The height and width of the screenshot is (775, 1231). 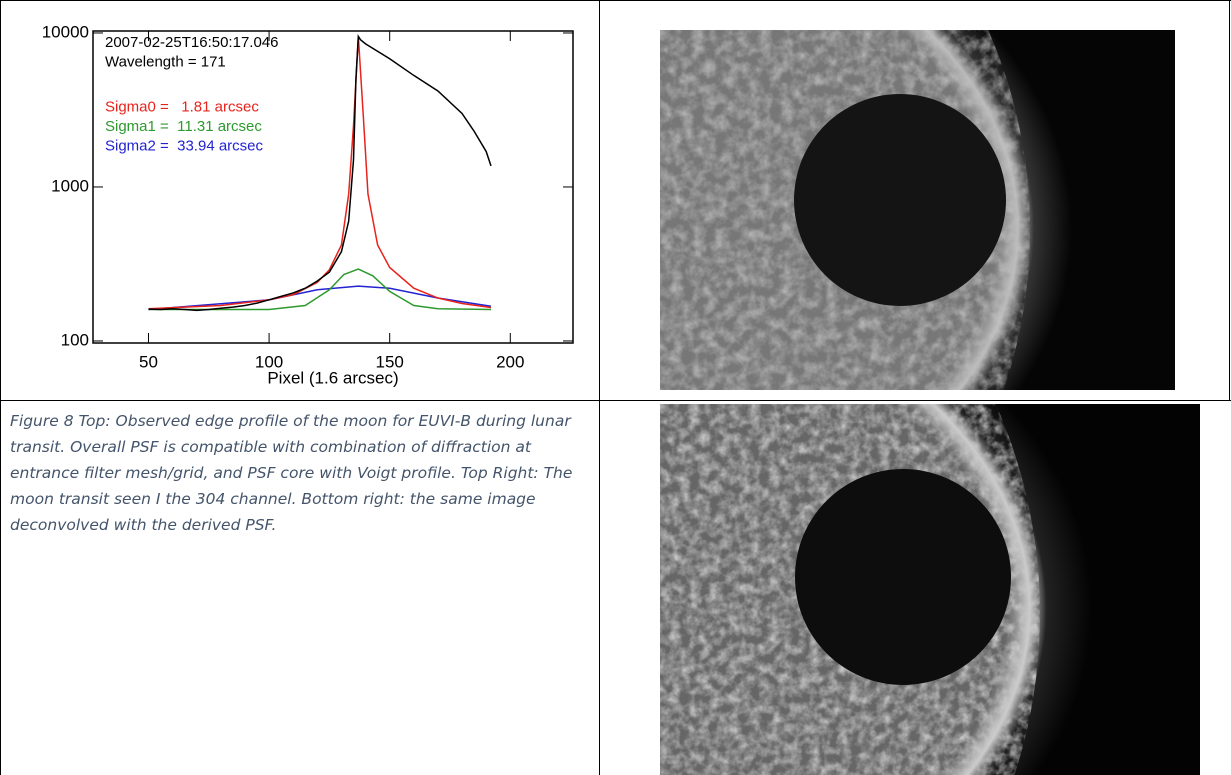 What do you see at coordinates (70, 185) in the screenshot?
I see `y-tick-label: 1000` at bounding box center [70, 185].